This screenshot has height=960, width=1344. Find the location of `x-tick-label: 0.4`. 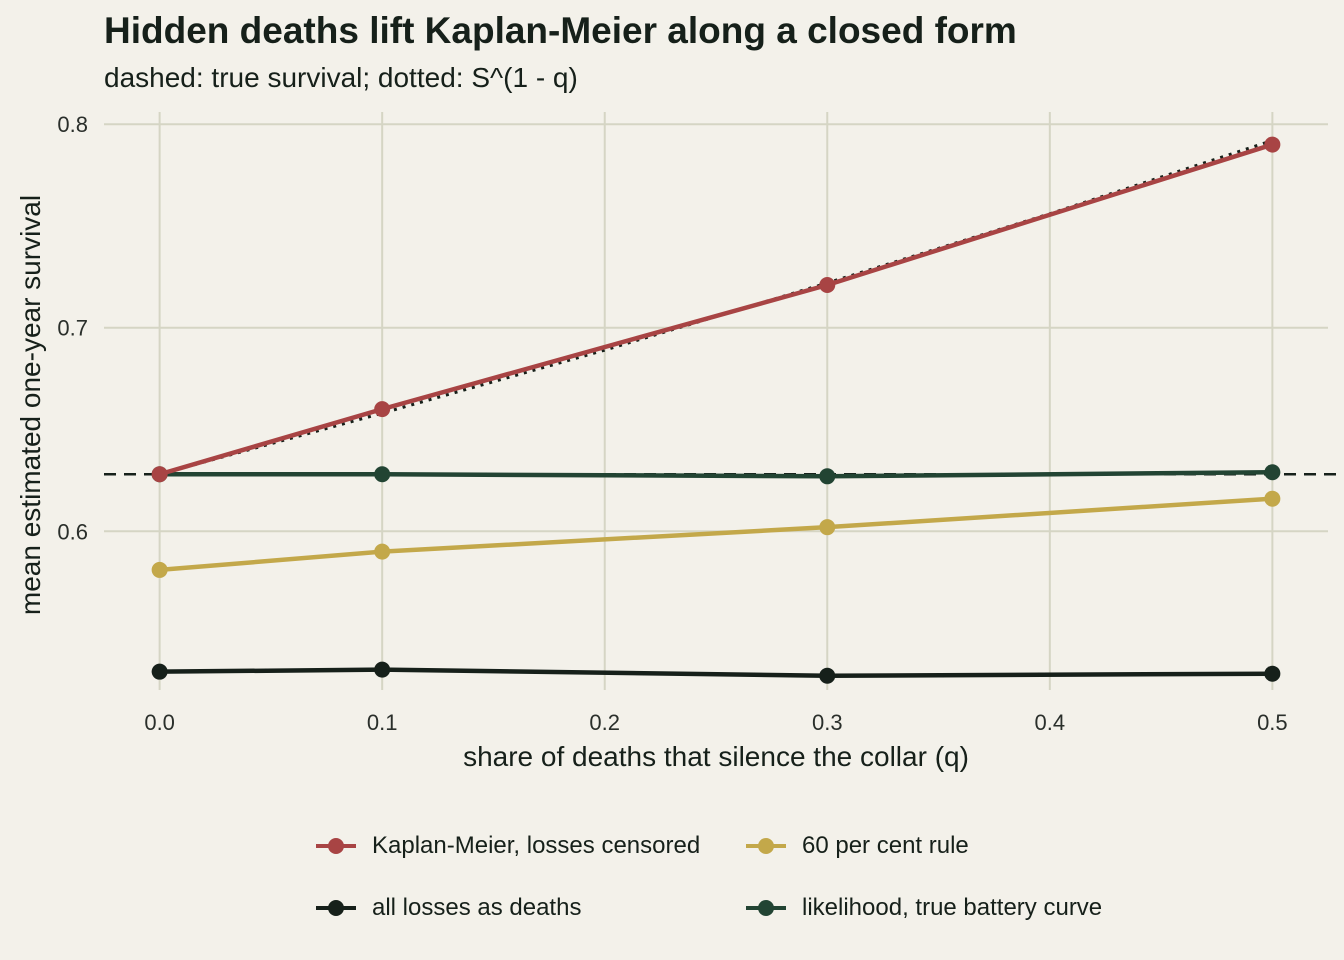

x-tick-label: 0.4 is located at coordinates (1050, 722).